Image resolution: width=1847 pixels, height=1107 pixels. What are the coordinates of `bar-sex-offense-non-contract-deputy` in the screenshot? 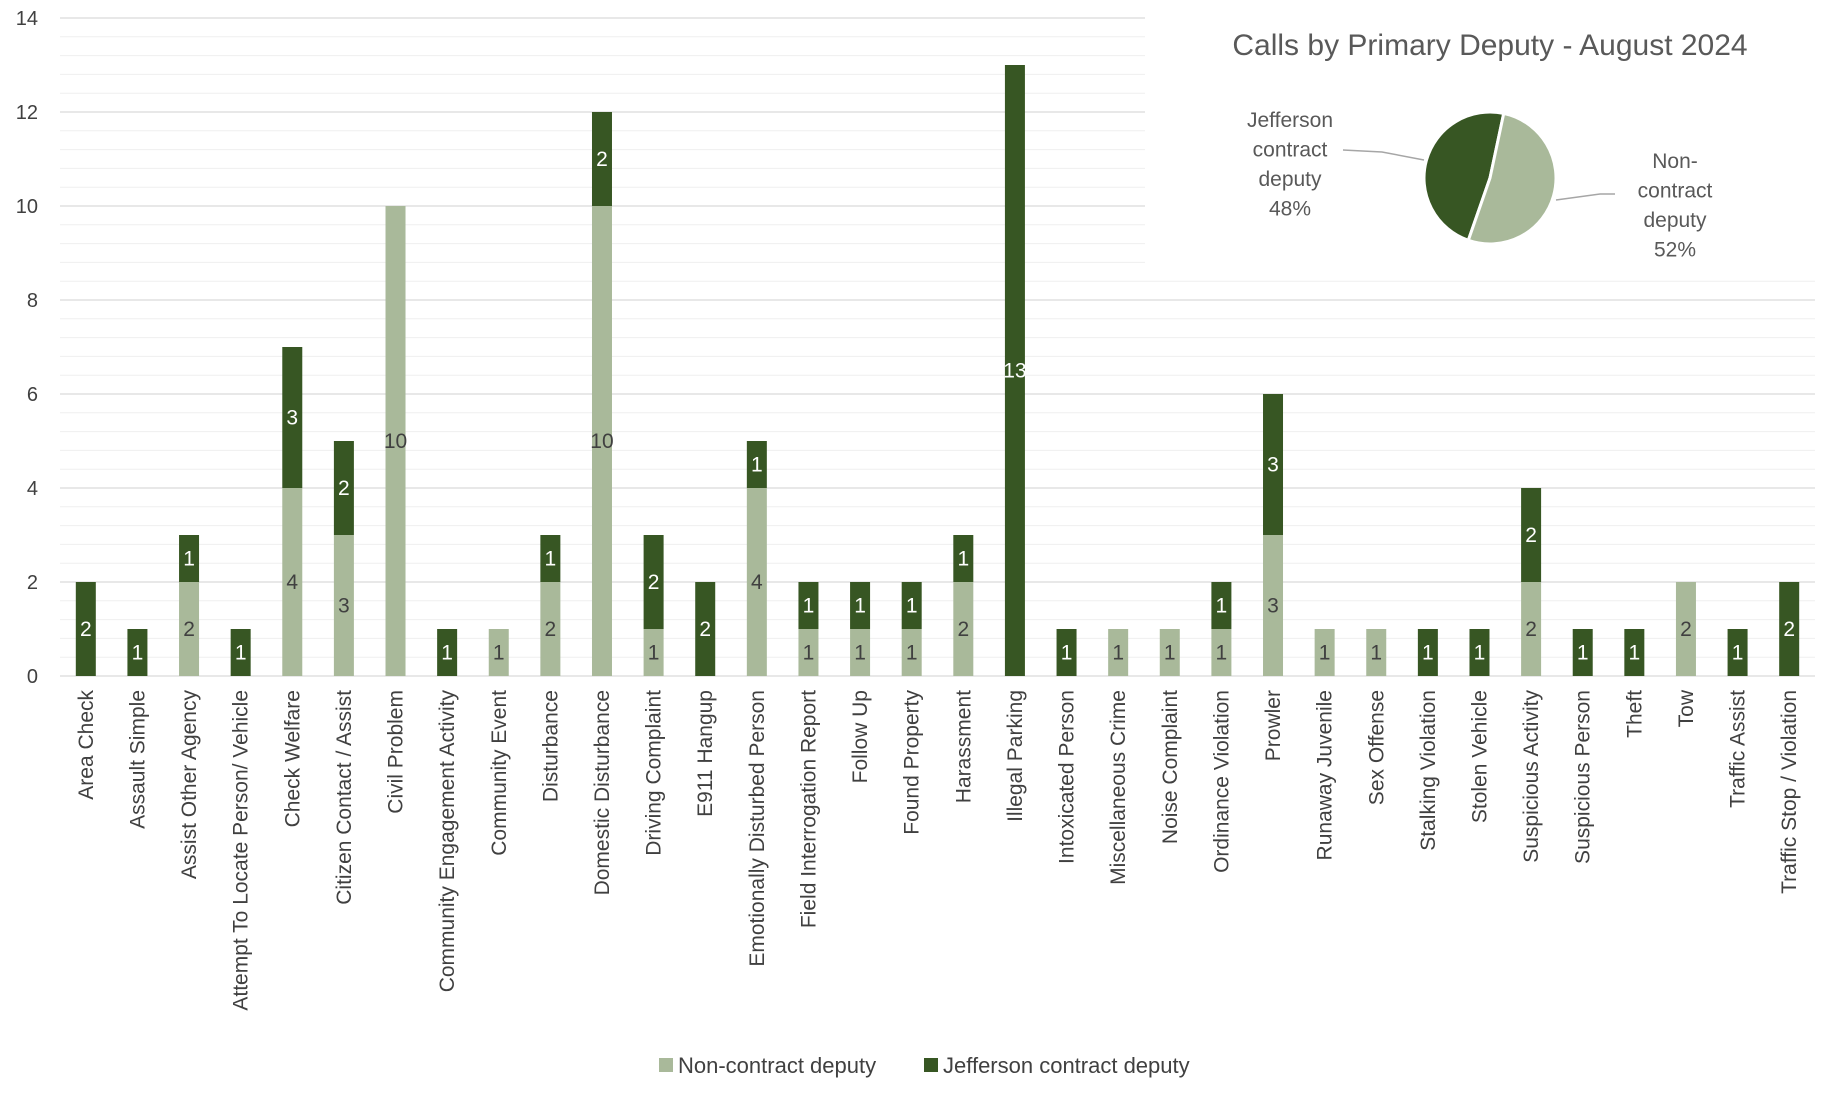 It's located at (1376, 652).